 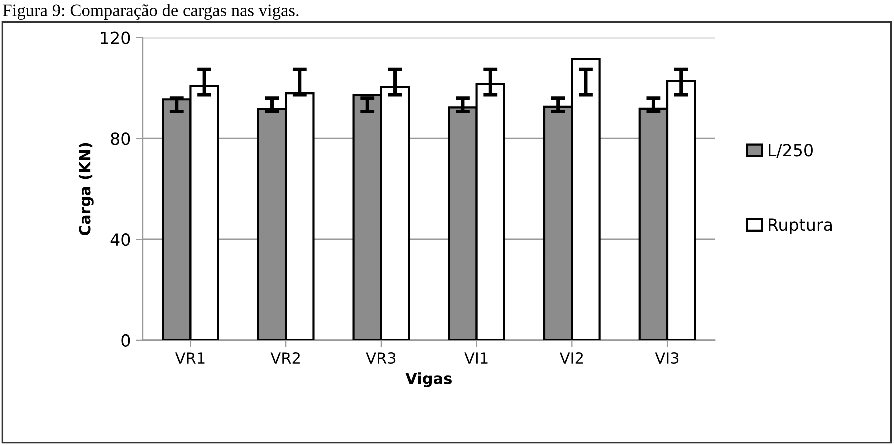 What do you see at coordinates (667, 358) in the screenshot?
I see `x-tick-label: VI3` at bounding box center [667, 358].